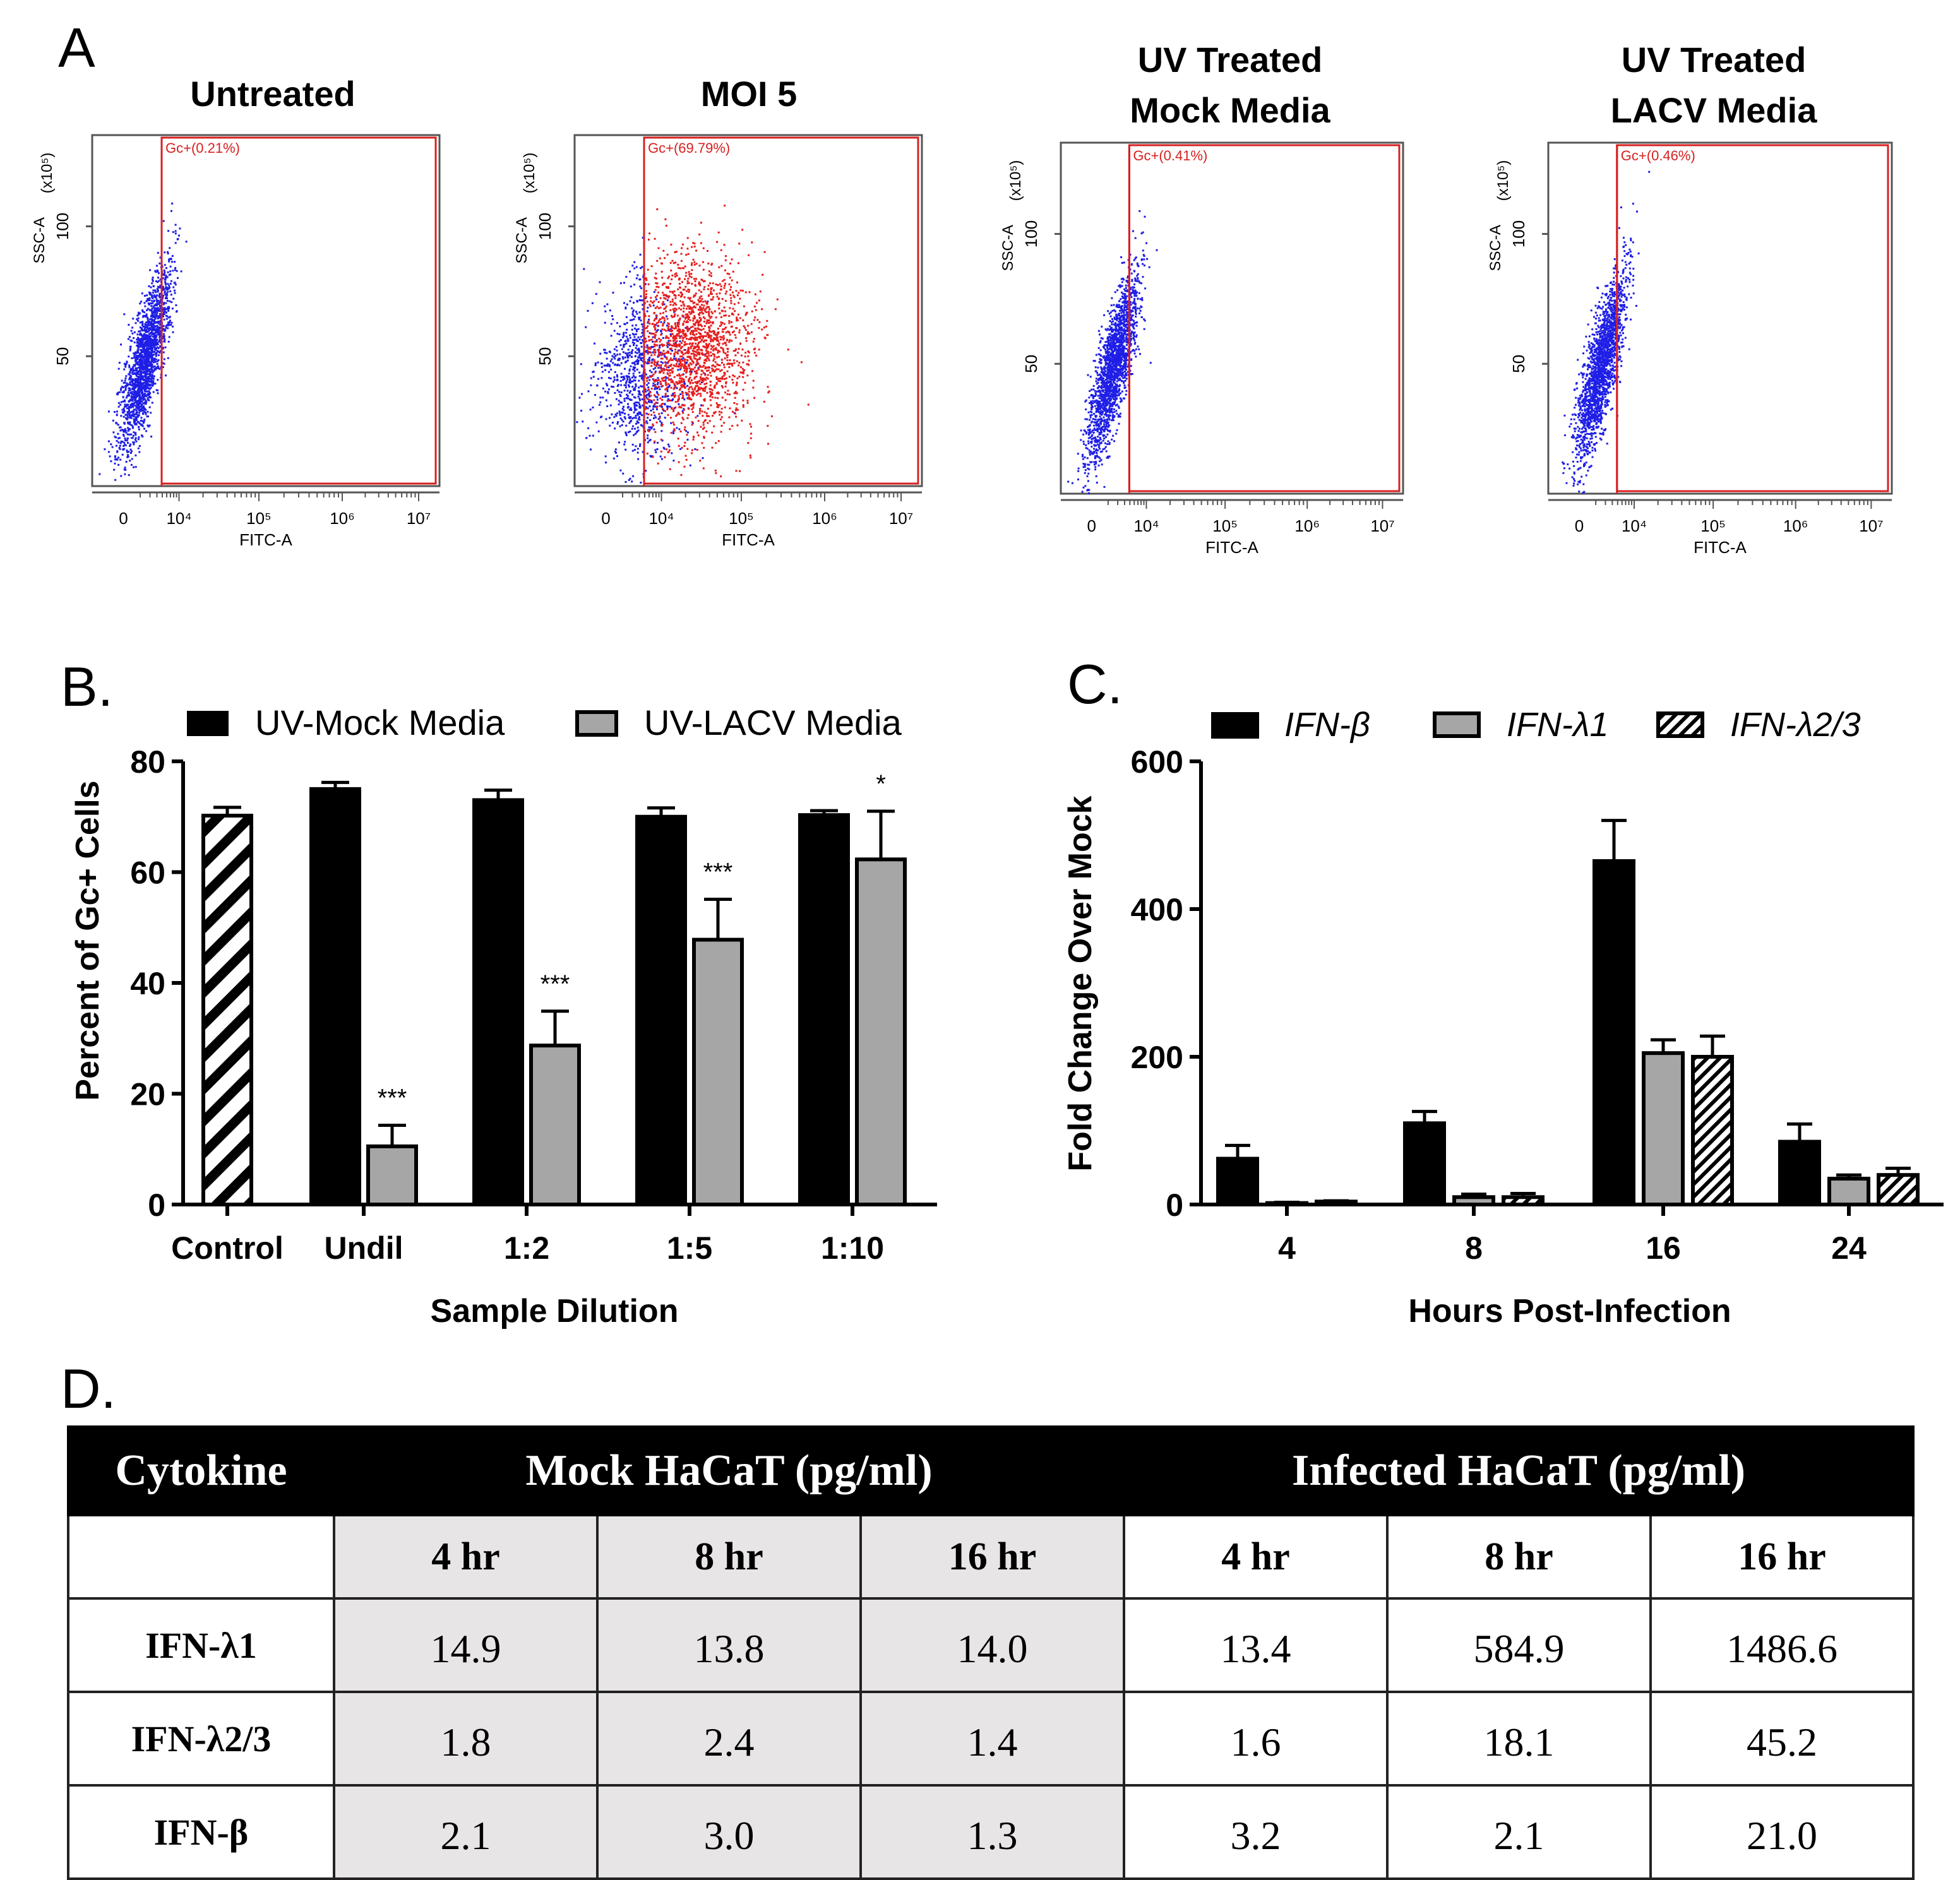 Image resolution: width=1960 pixels, height=1880 pixels. I want to click on positive-events, so click(727, 342).